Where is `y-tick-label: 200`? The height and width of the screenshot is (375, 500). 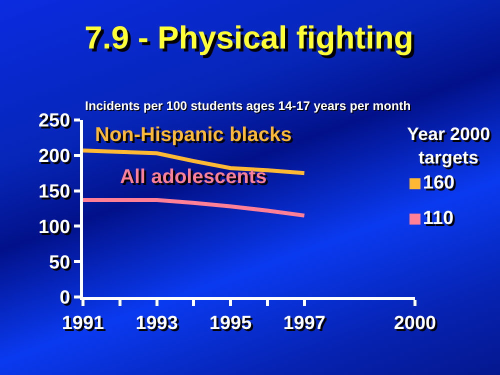 y-tick-label: 200 is located at coordinates (54, 157).